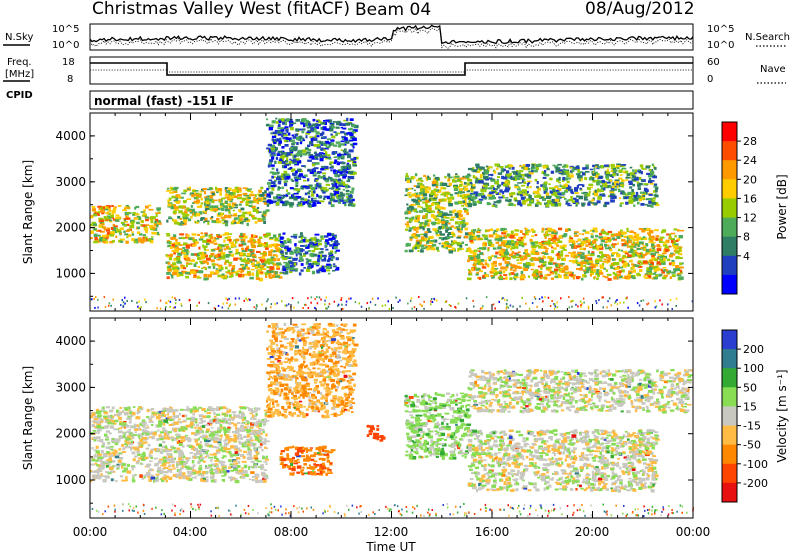 The width and height of the screenshot is (800, 554). What do you see at coordinates (19, 37) in the screenshot?
I see `noise-sky-label: N.Sky` at bounding box center [19, 37].